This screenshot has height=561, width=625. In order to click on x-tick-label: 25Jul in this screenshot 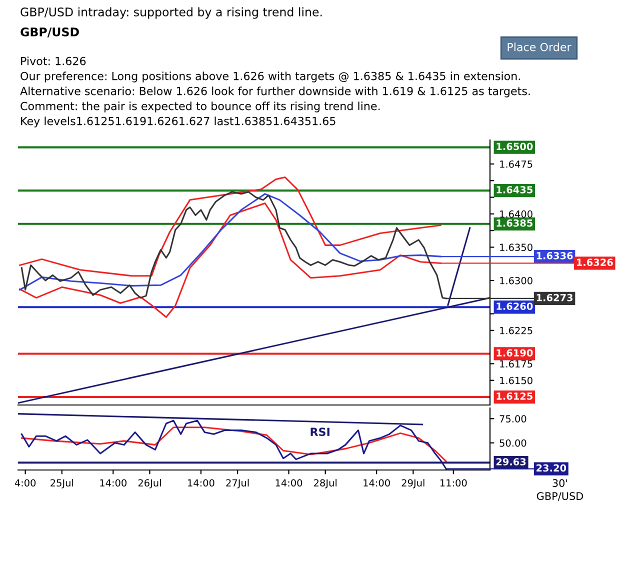, I will do `click(62, 483)`.